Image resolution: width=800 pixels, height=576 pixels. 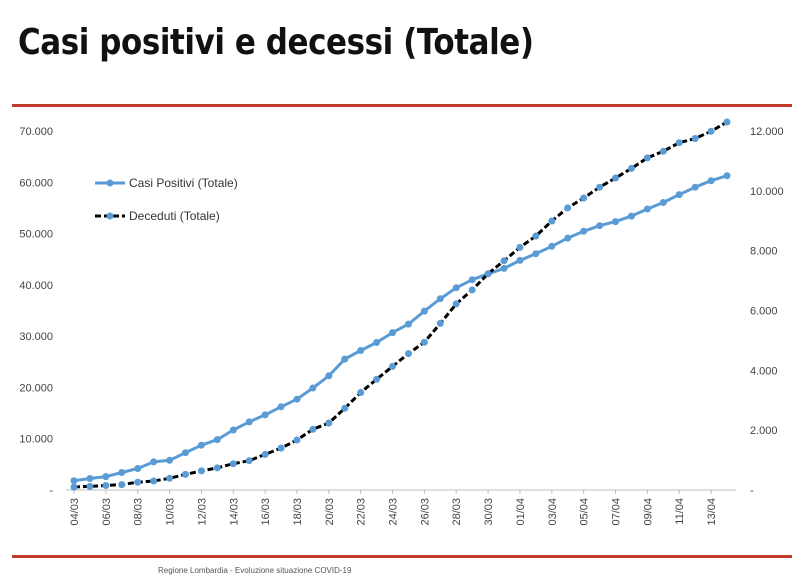 I want to click on x-axis-tick-label: 14/03, so click(x=234, y=512).